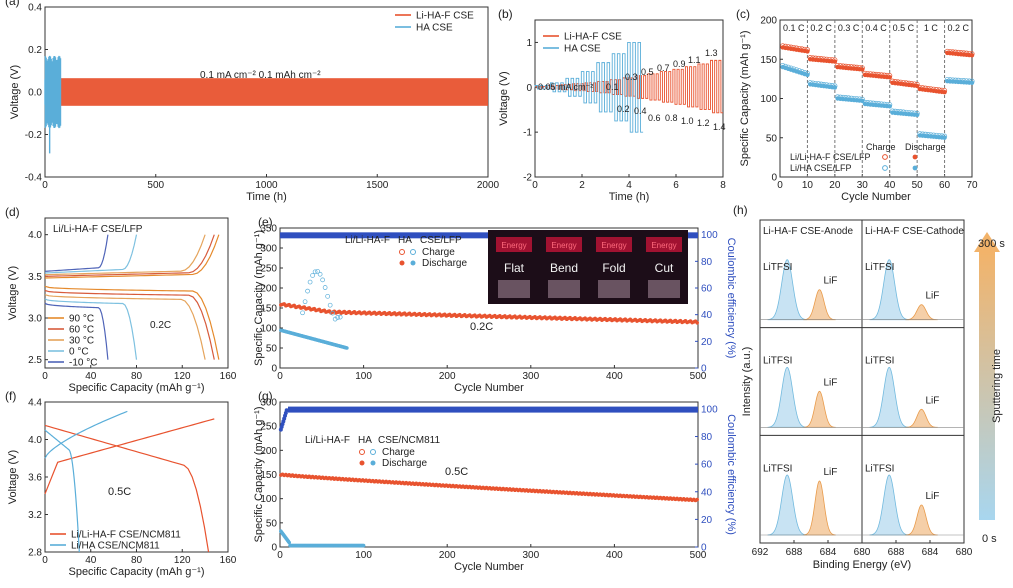 The width and height of the screenshot is (1013, 588). I want to click on y-tick-label: 1, so click(529, 43).